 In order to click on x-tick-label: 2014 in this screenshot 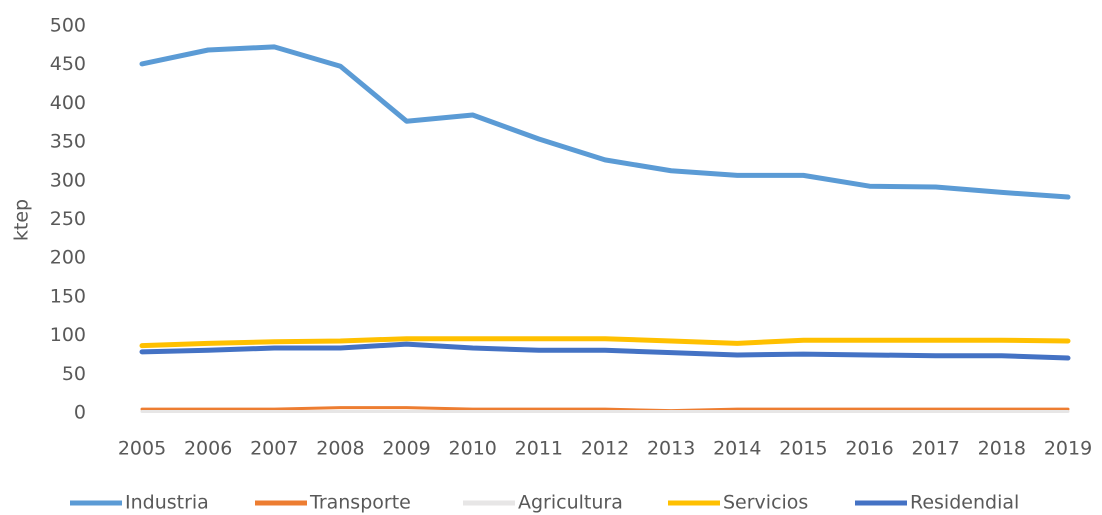, I will do `click(737, 449)`.